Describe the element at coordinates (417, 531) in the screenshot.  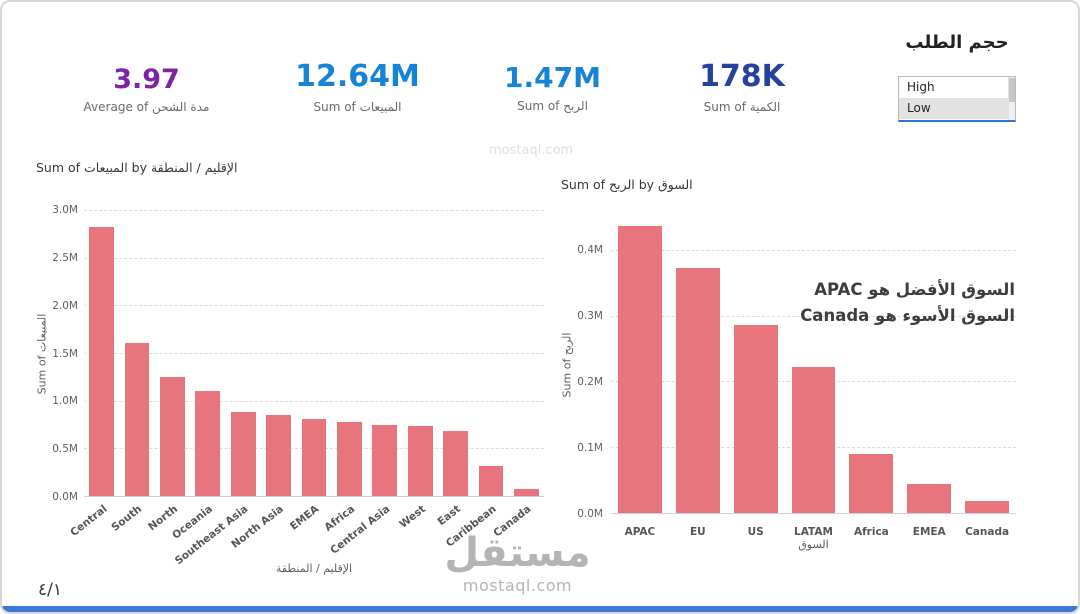
I see `x-tick-cell: West` at that location.